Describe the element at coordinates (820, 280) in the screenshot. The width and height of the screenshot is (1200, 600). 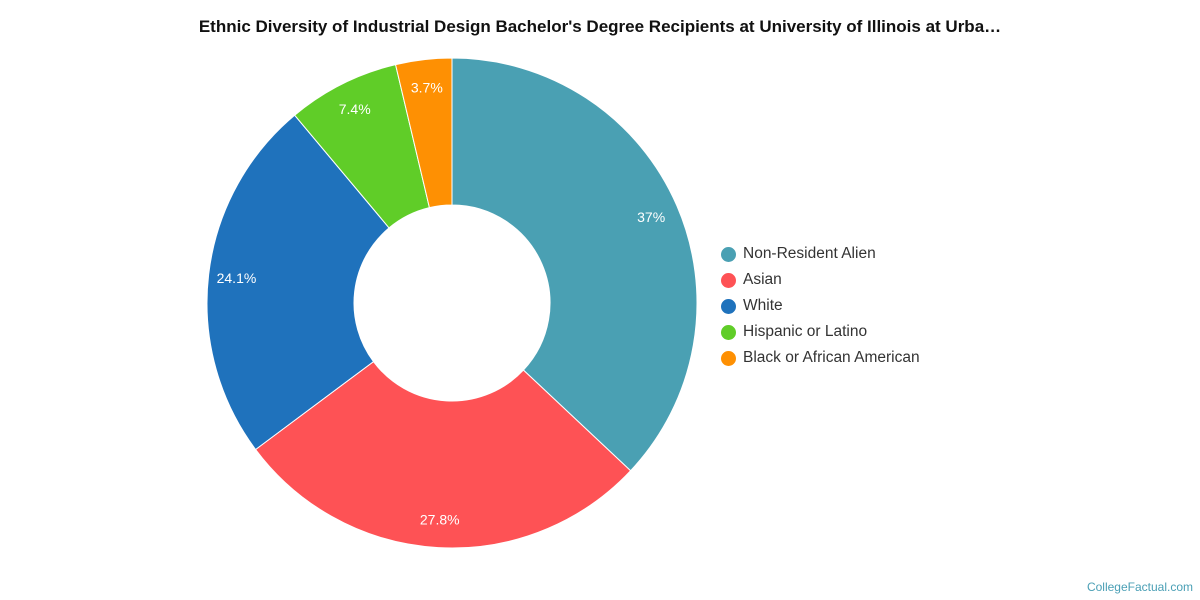
I see `legend-item: Asian` at that location.